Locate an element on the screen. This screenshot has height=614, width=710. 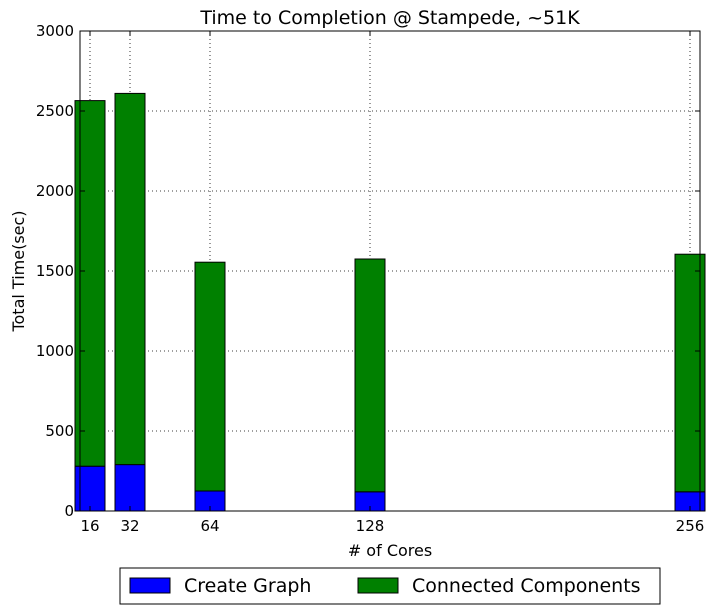
x-tick-label: 64 is located at coordinates (209, 526).